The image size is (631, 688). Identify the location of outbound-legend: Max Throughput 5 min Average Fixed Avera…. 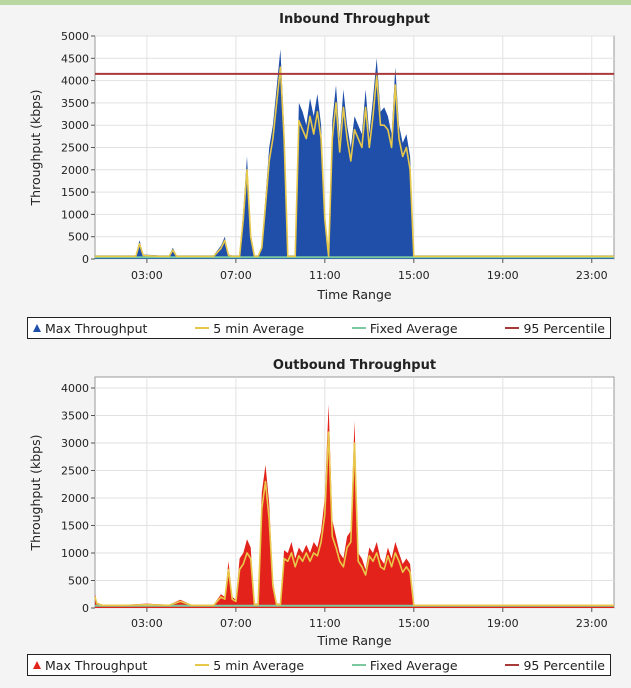
(319, 665).